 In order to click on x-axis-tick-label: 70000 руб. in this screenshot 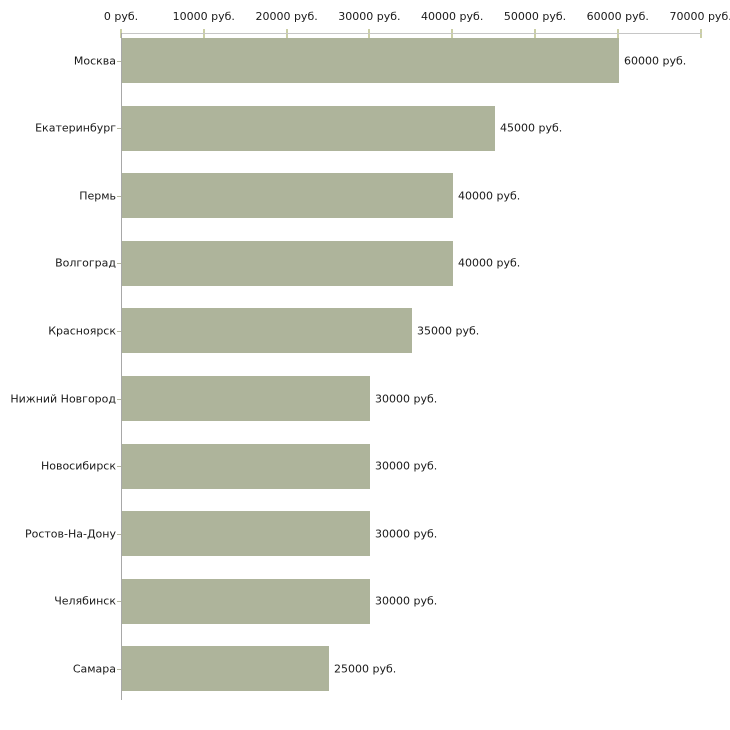, I will do `click(699, 16)`.